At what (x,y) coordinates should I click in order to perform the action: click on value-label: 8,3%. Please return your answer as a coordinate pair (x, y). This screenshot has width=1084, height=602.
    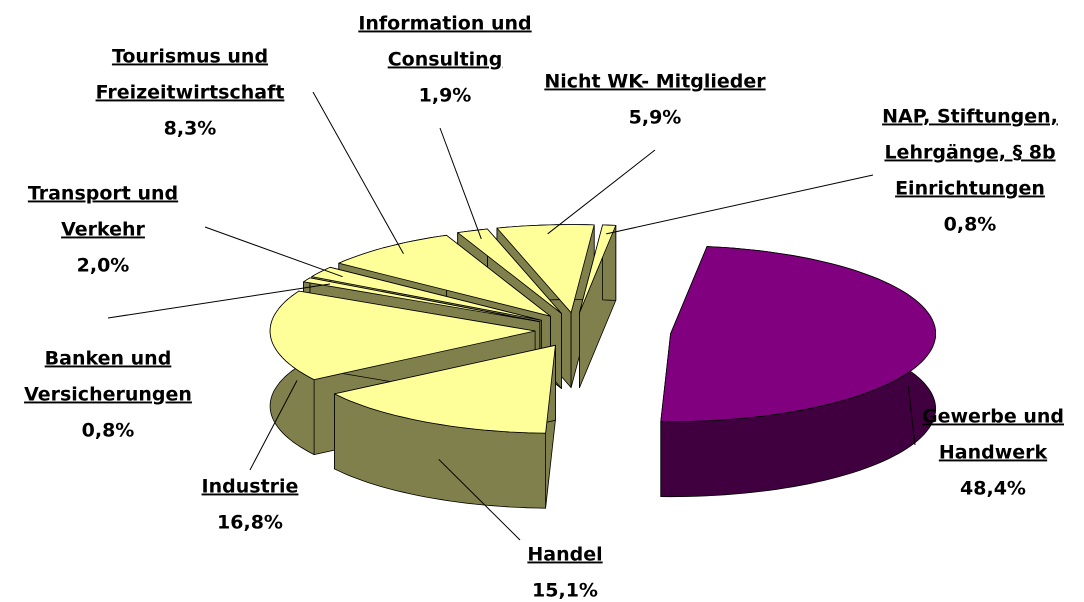
    Looking at the image, I should click on (190, 129).